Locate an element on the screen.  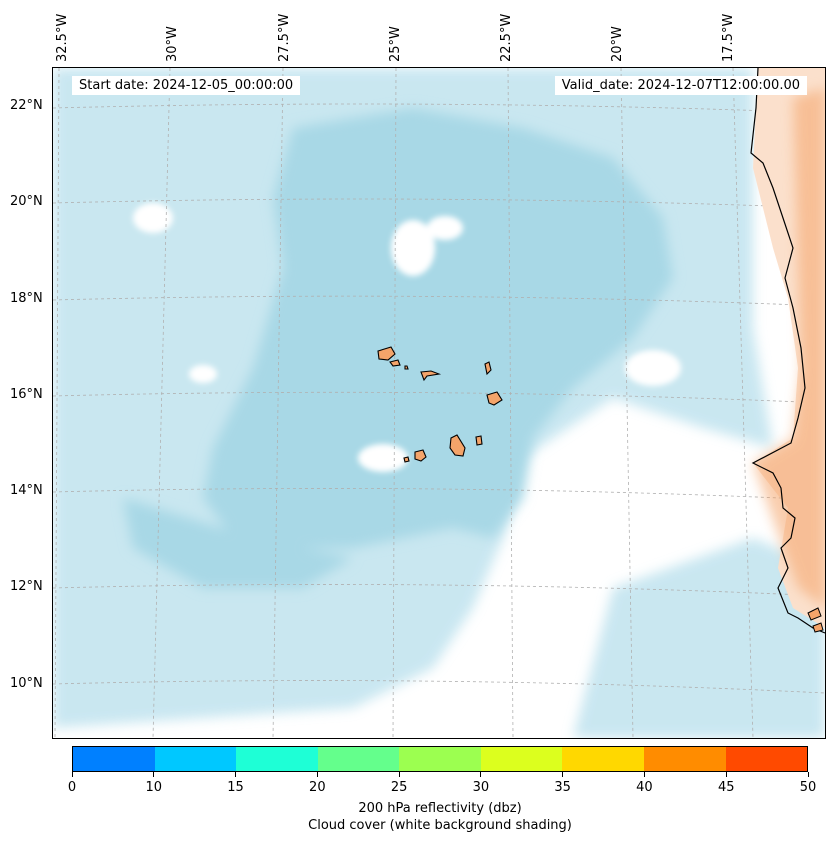
island-santo-antao is located at coordinates (386, 353).